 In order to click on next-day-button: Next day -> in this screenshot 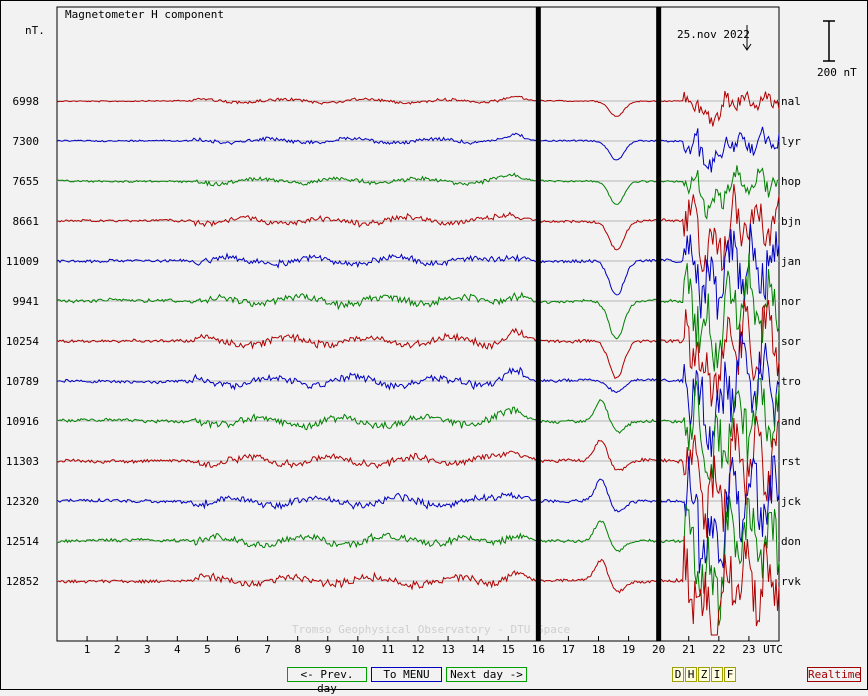, I will do `click(486, 674)`.